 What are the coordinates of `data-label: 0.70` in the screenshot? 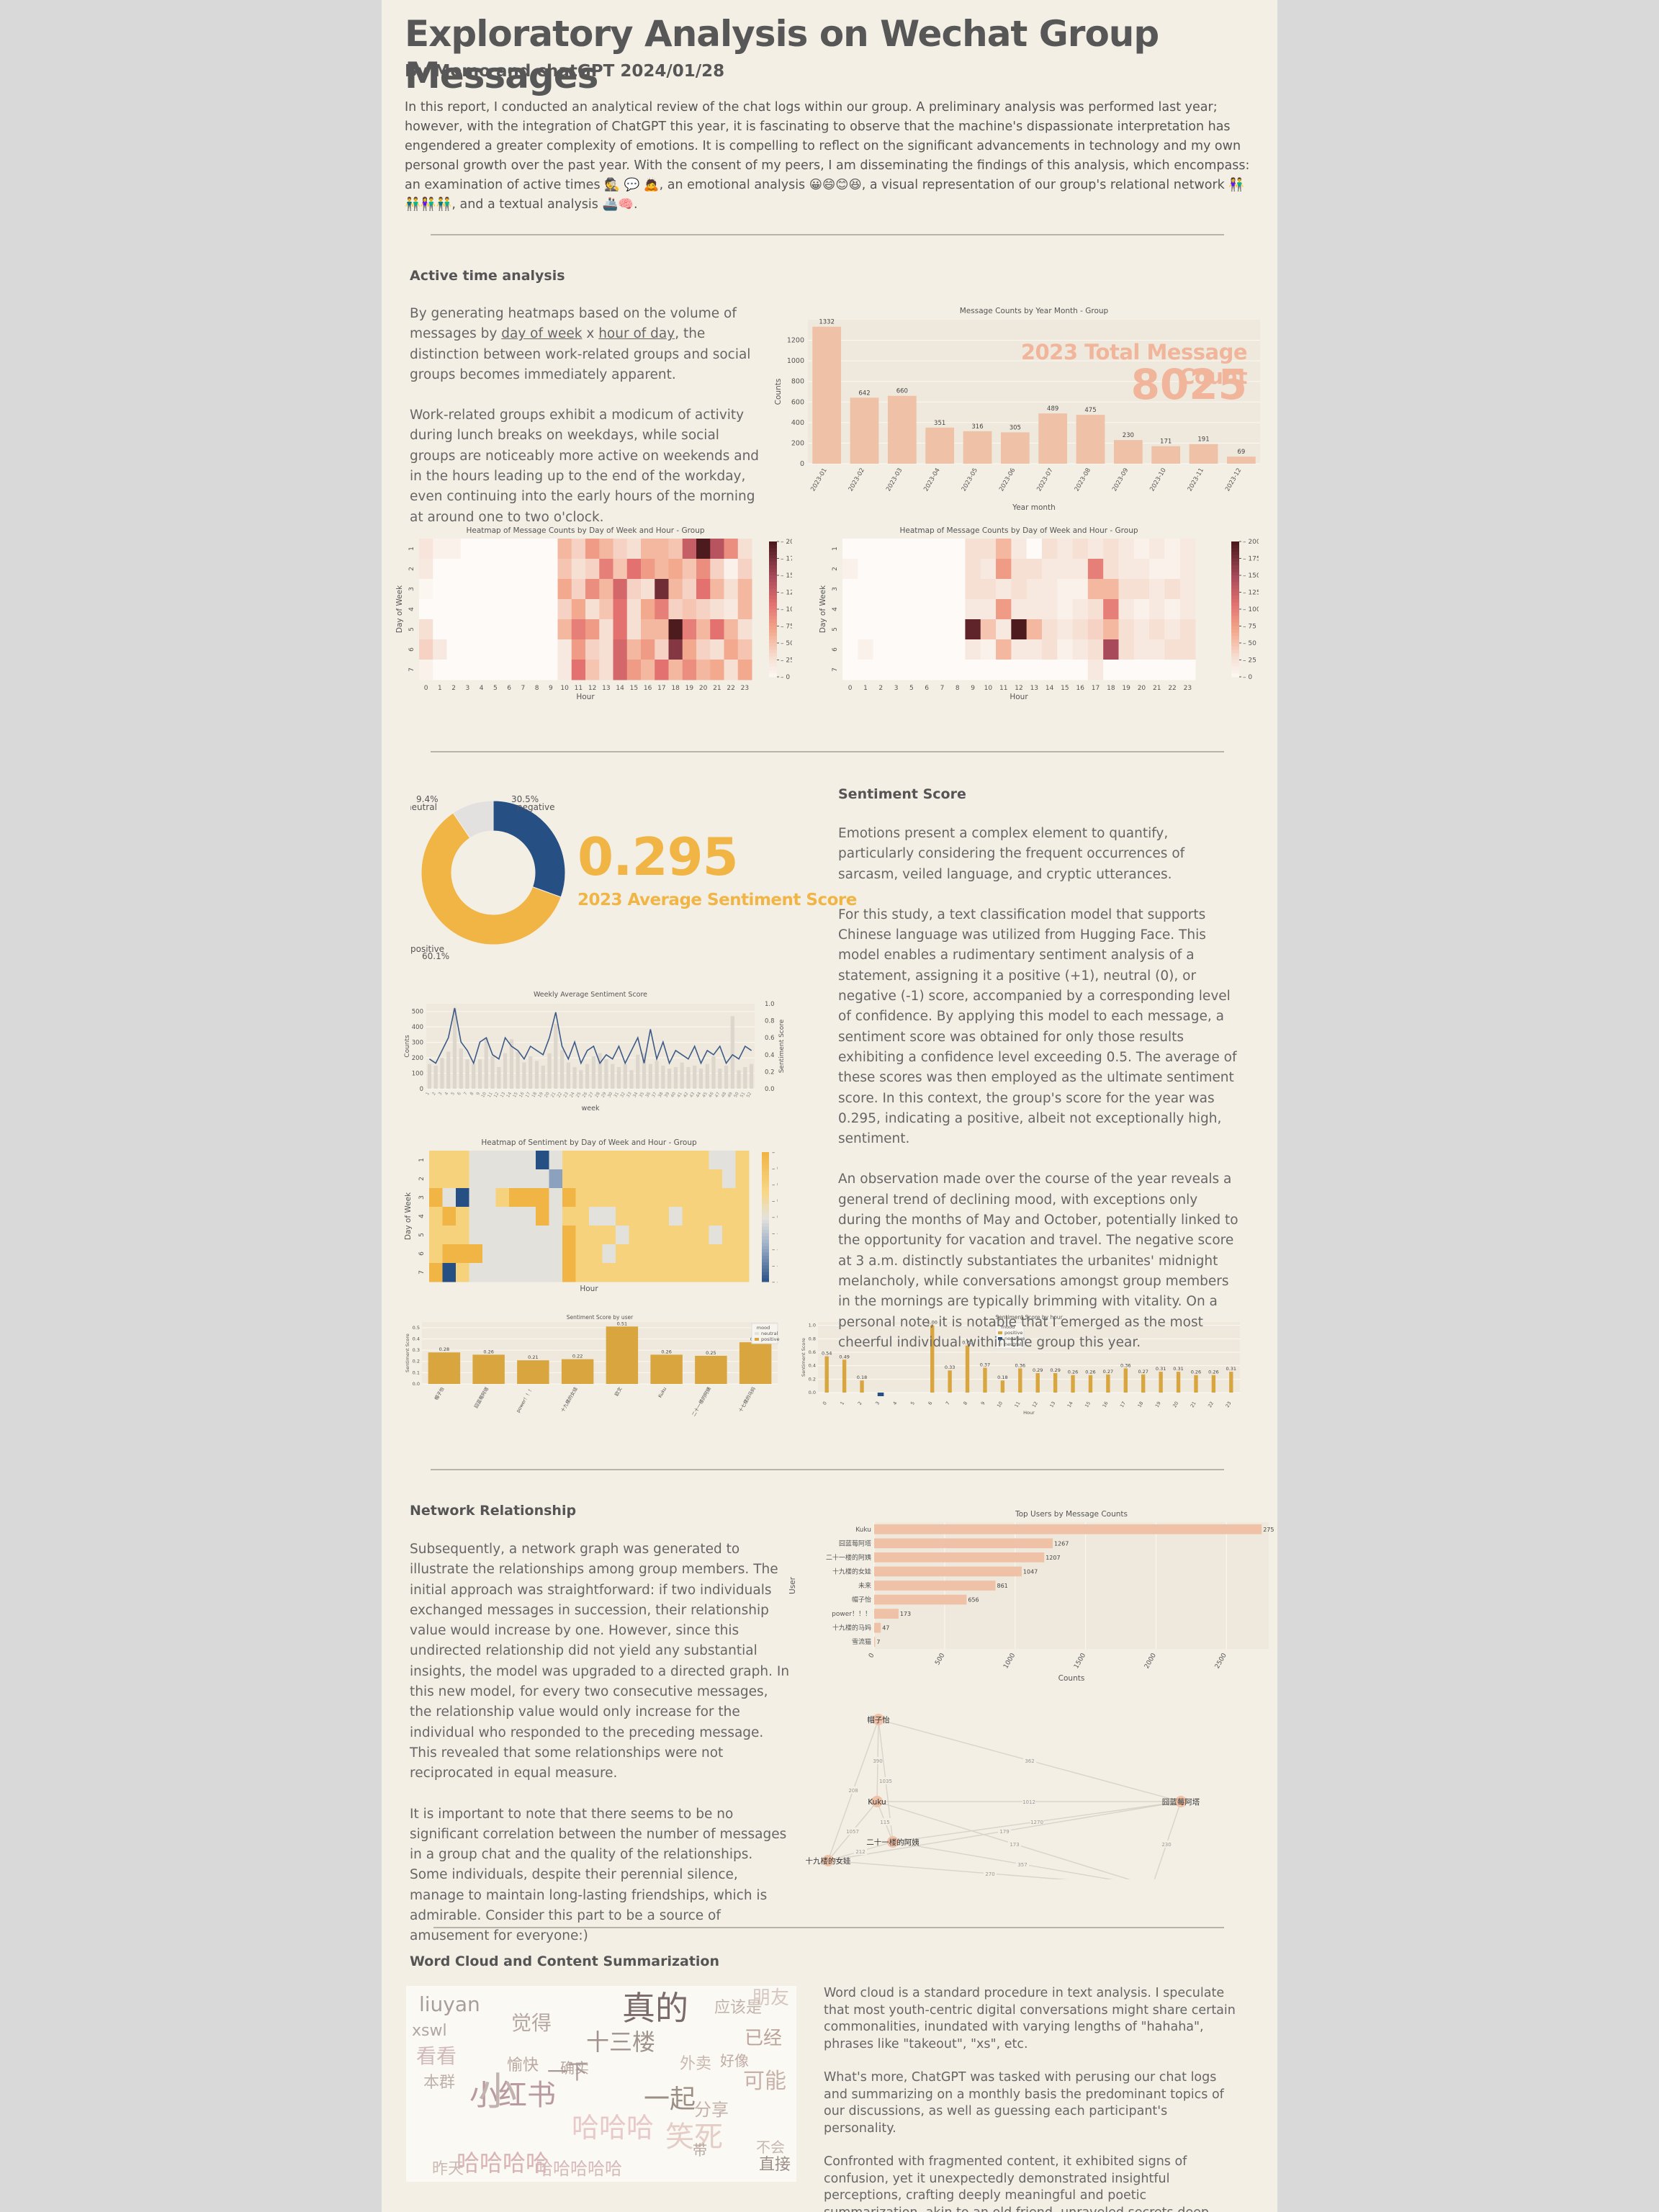 It's located at (967, 1343).